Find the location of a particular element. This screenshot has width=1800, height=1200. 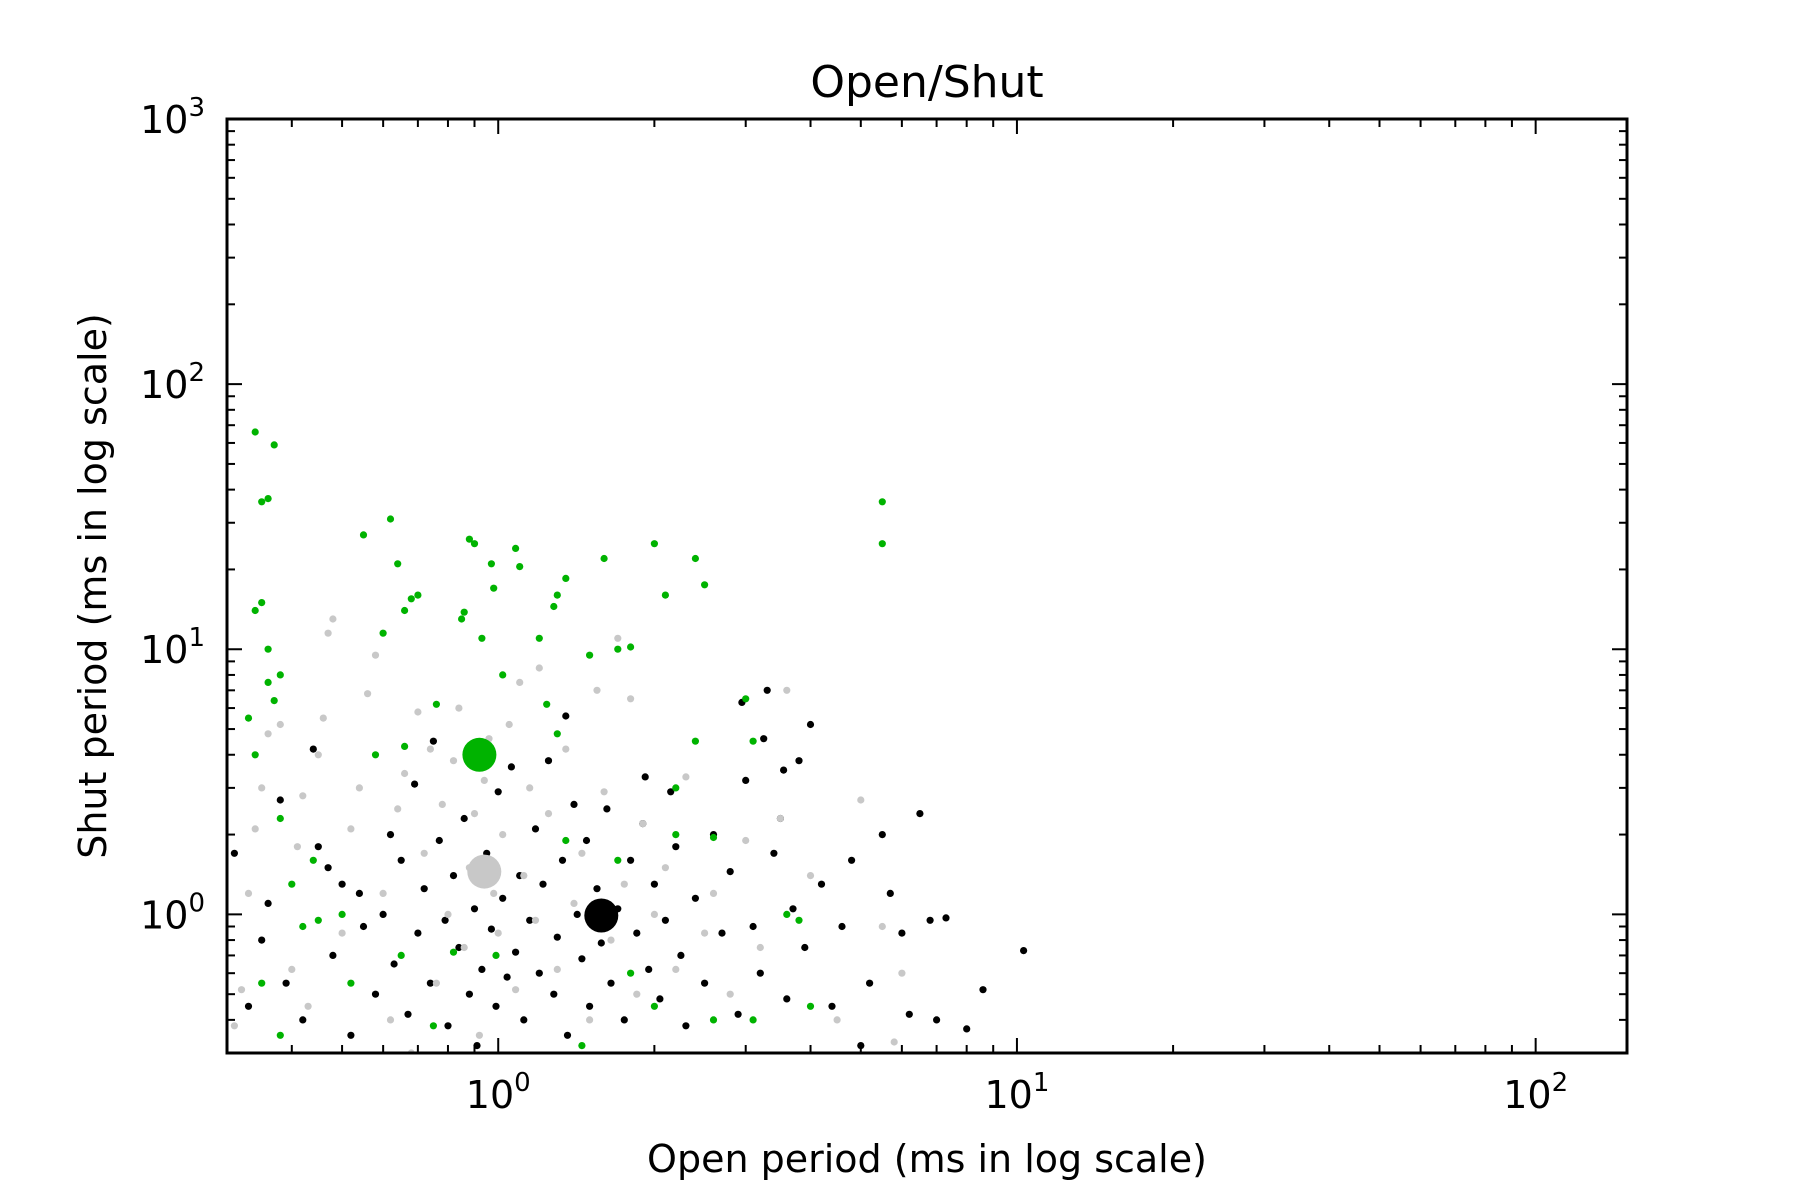

y-tick-label: 100 is located at coordinates (172, 912).